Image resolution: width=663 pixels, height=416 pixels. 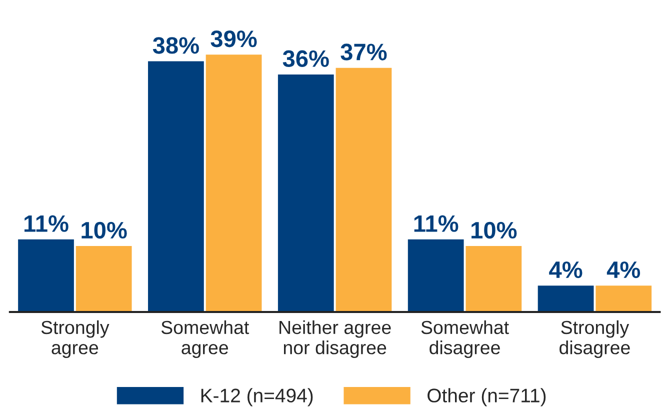 What do you see at coordinates (75, 339) in the screenshot?
I see `x-tick-label: Strongly agree` at bounding box center [75, 339].